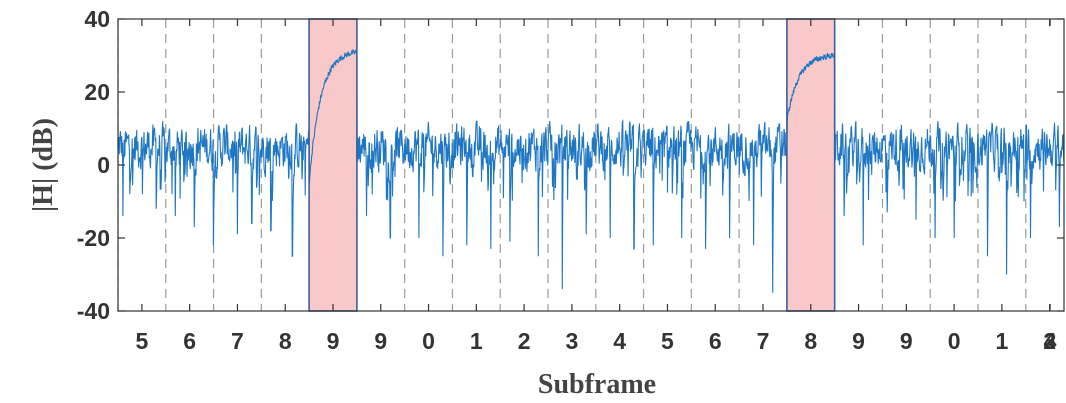  Describe the element at coordinates (97, 19) in the screenshot. I see `y-tick-label: 40` at that location.